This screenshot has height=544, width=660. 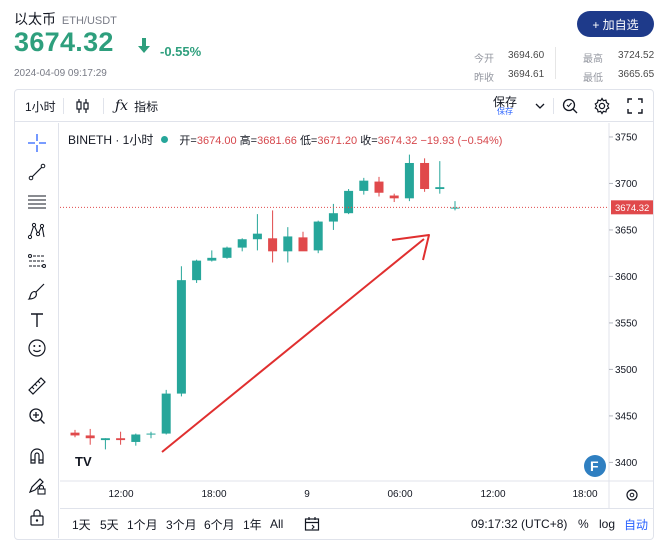 What do you see at coordinates (369, 141) in the screenshot?
I see `legend-close-label: 收=` at bounding box center [369, 141].